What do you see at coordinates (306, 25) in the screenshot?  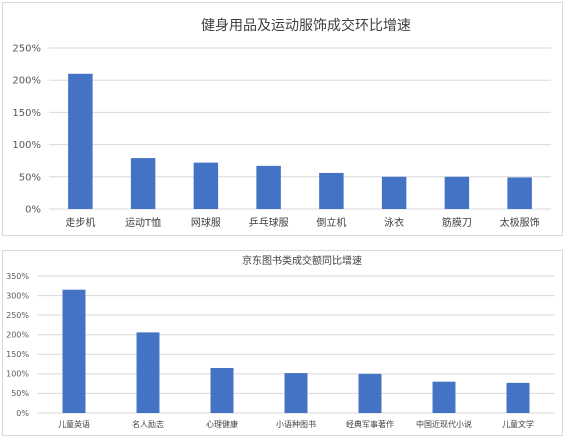 I see `fitness-chart-title: 健身用品及运动服饰成交环比增速` at bounding box center [306, 25].